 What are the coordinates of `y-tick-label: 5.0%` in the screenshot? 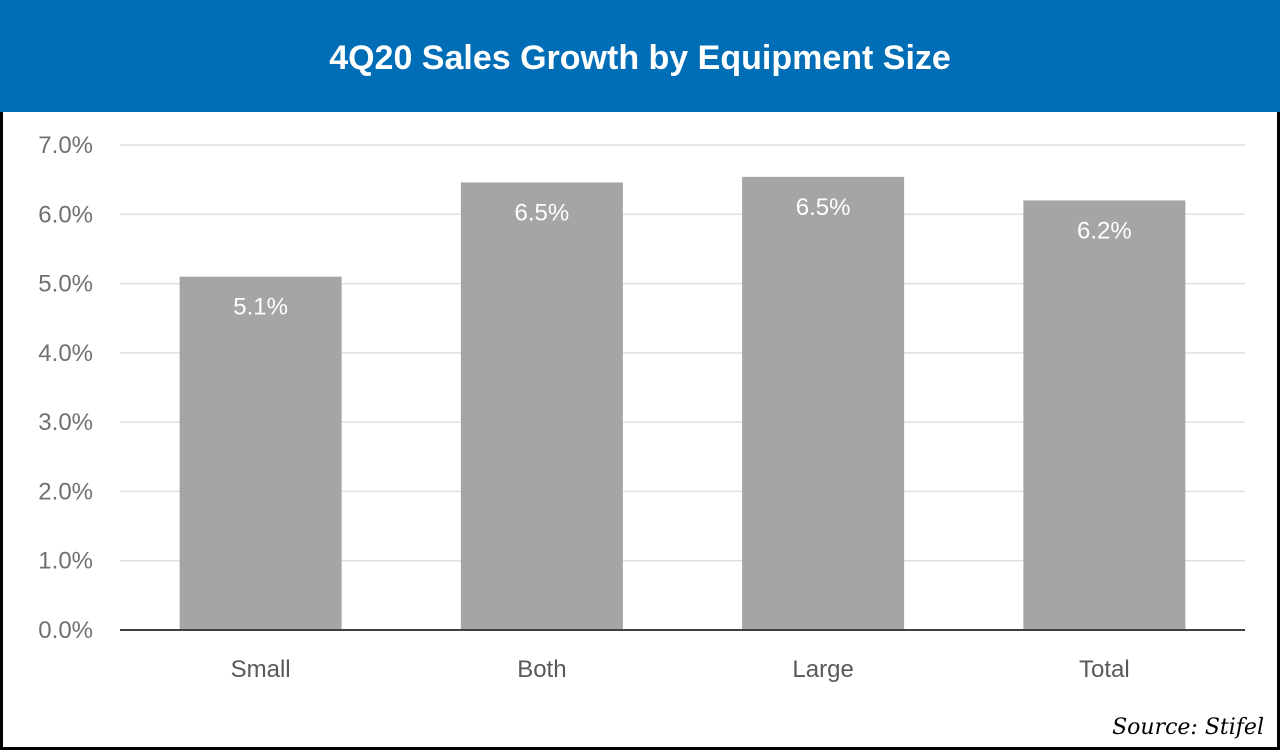 It's located at (65, 284).